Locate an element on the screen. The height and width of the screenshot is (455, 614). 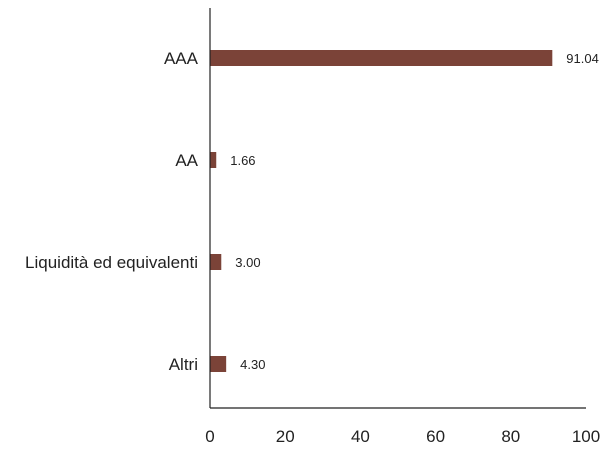
value-label-2: 3.00 is located at coordinates (247, 262).